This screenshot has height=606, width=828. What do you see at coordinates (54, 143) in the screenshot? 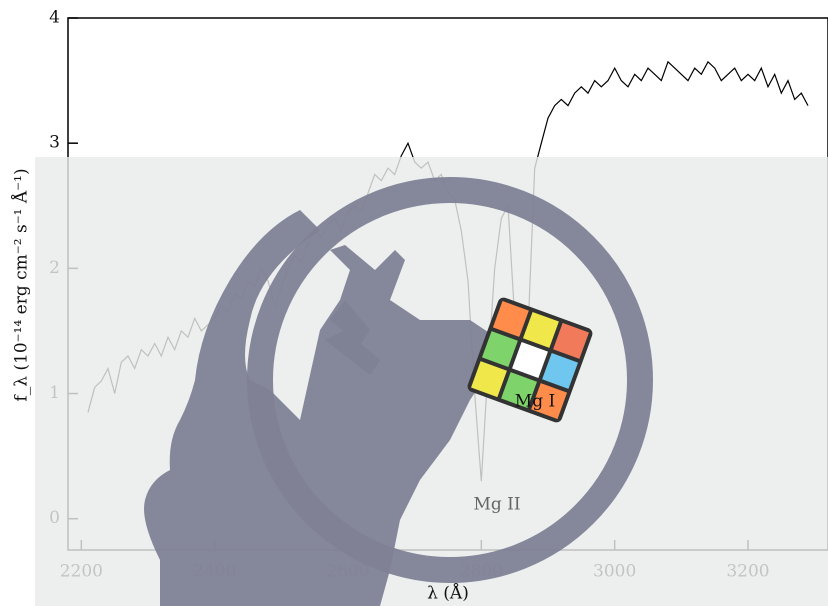
I see `y-tick-label: 3` at bounding box center [54, 143].